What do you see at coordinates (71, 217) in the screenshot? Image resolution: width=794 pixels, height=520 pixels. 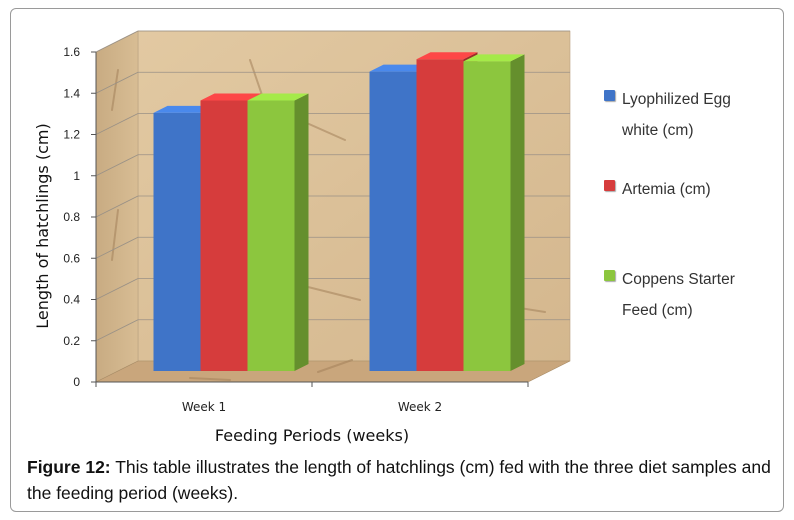 I see `y-tick-label: 0.8` at bounding box center [71, 217].